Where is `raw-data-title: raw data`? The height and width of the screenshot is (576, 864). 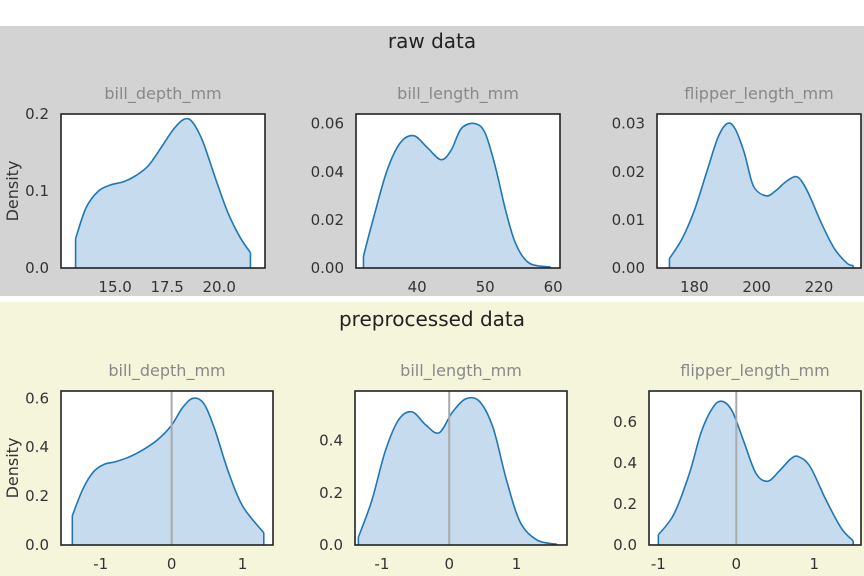 raw-data-title: raw data is located at coordinates (432, 41).